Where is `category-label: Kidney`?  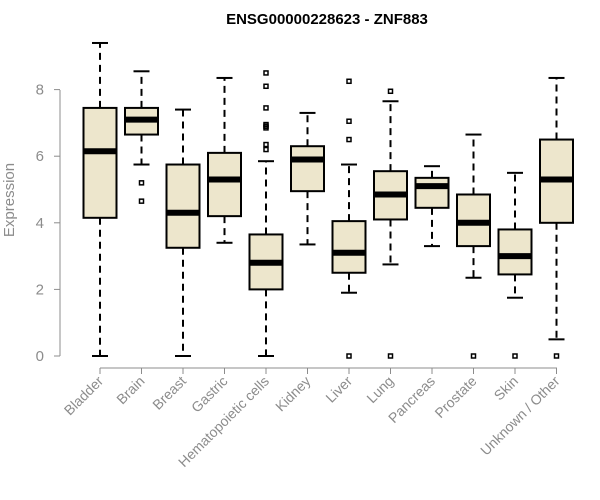
category-label: Kidney is located at coordinates (293, 394).